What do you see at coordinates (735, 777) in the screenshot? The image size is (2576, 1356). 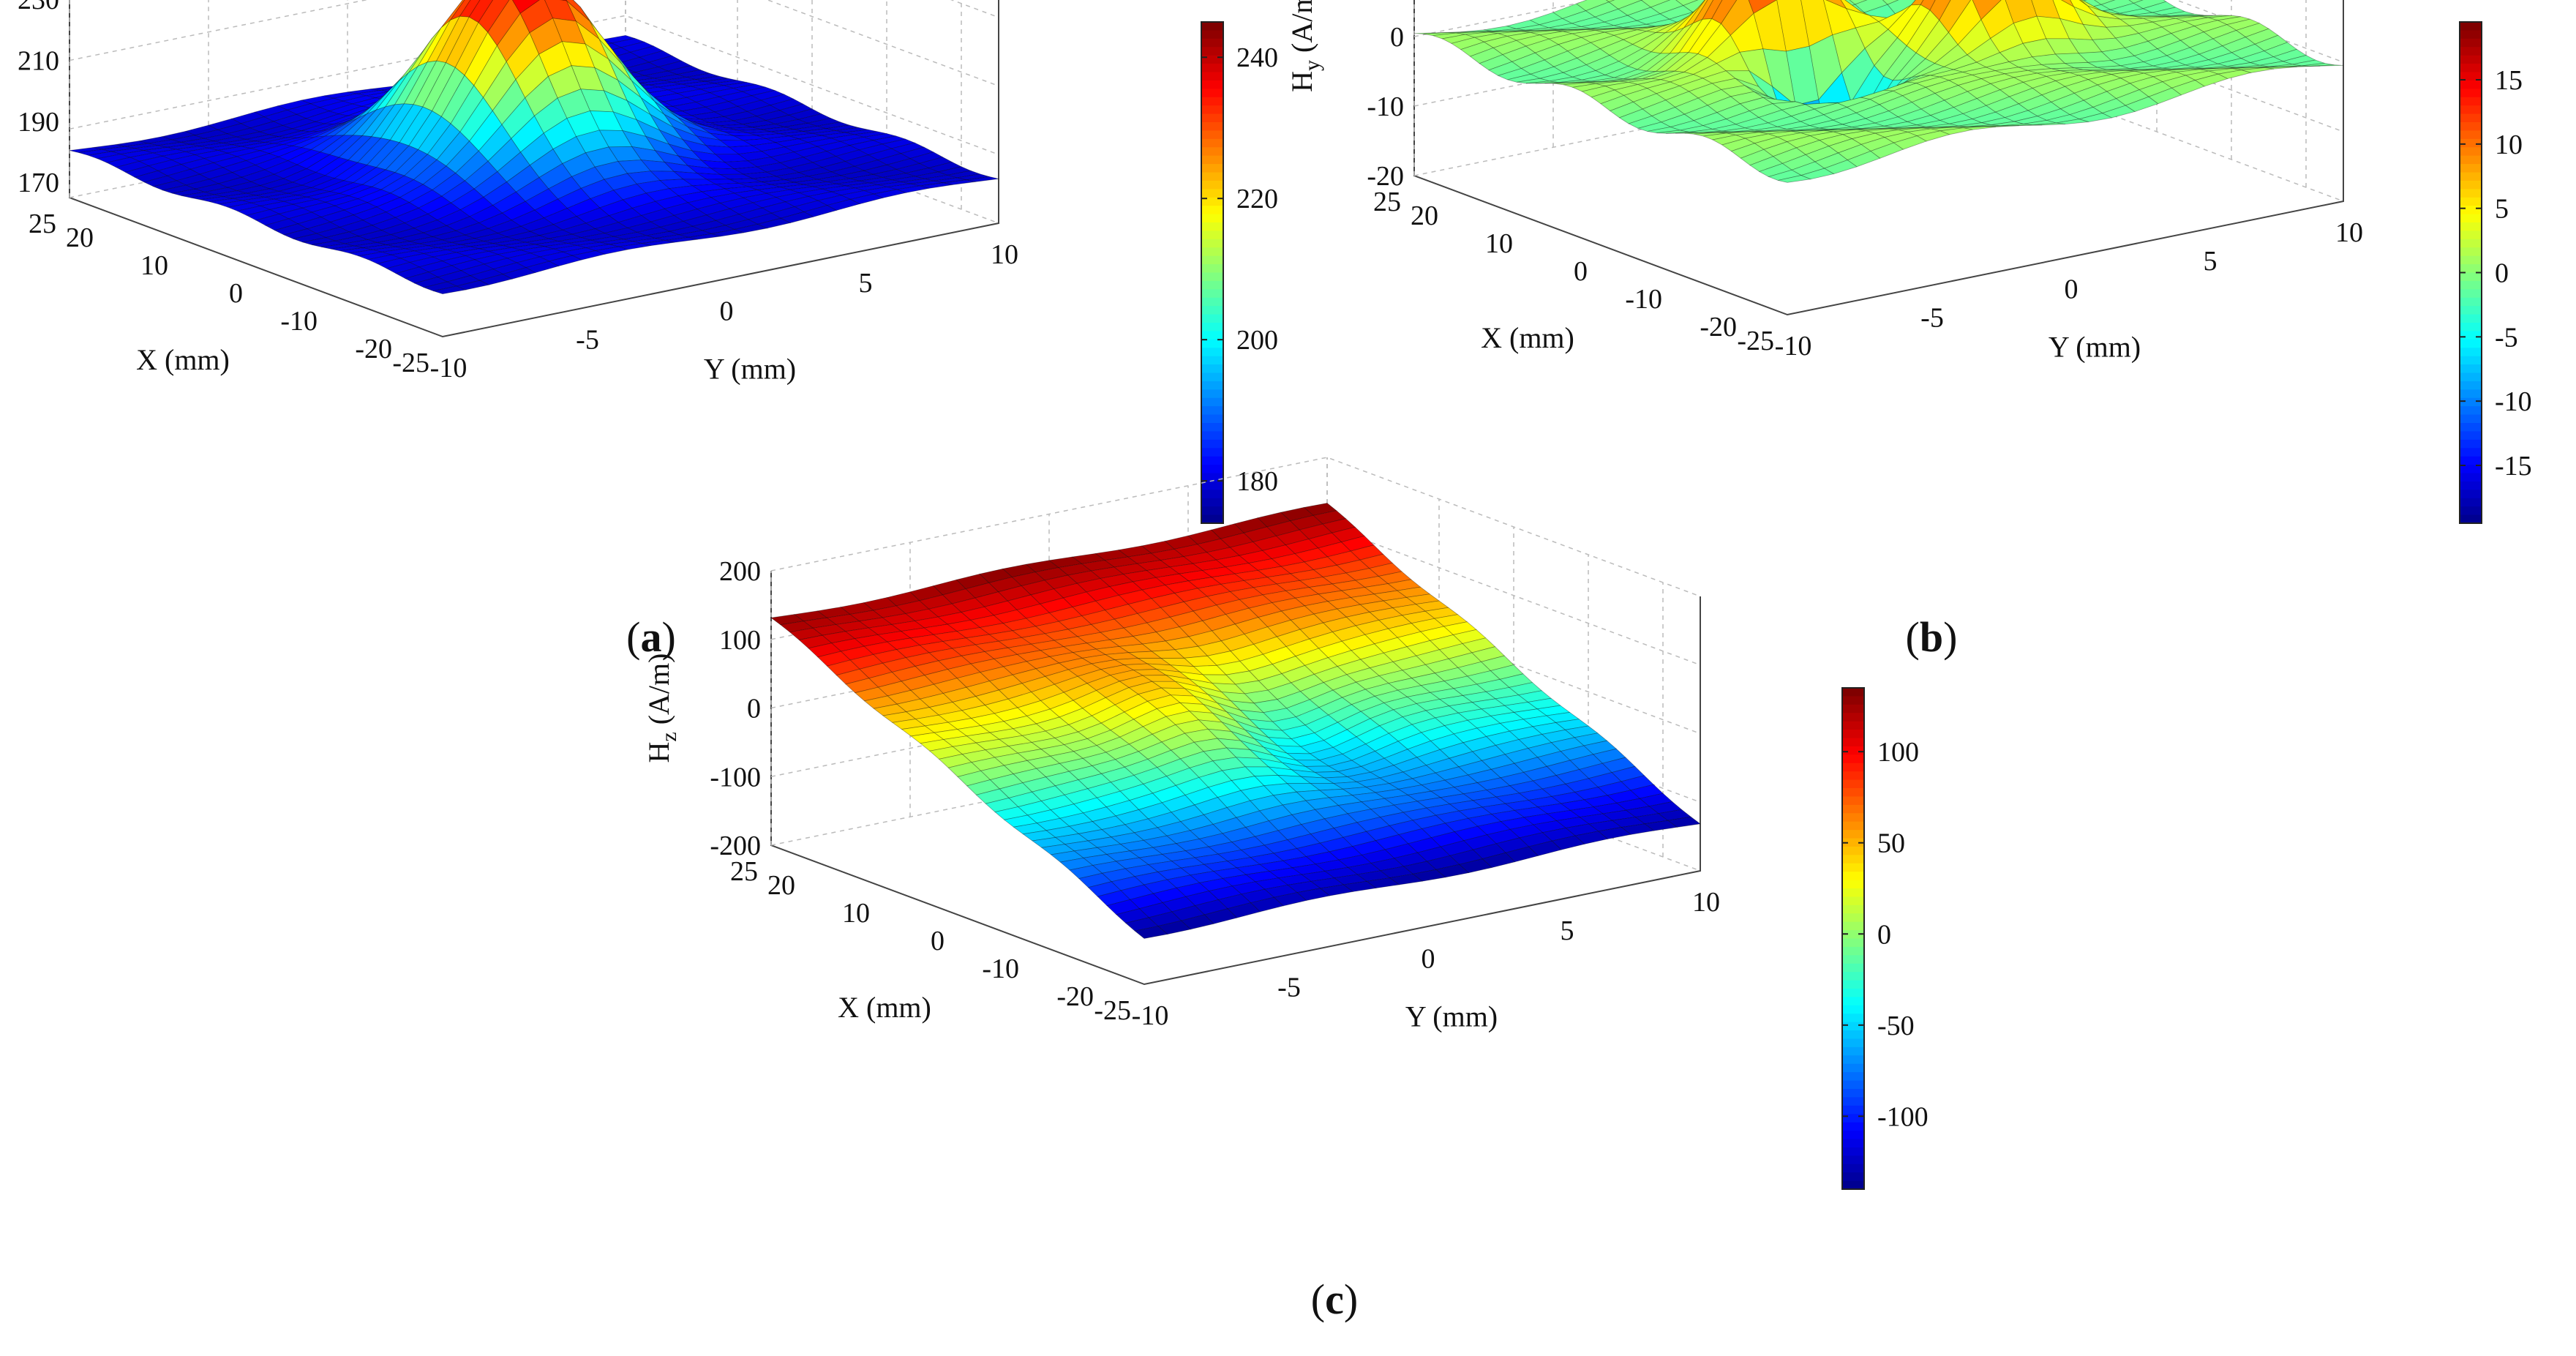 I see `z-tick-label: -100` at bounding box center [735, 777].